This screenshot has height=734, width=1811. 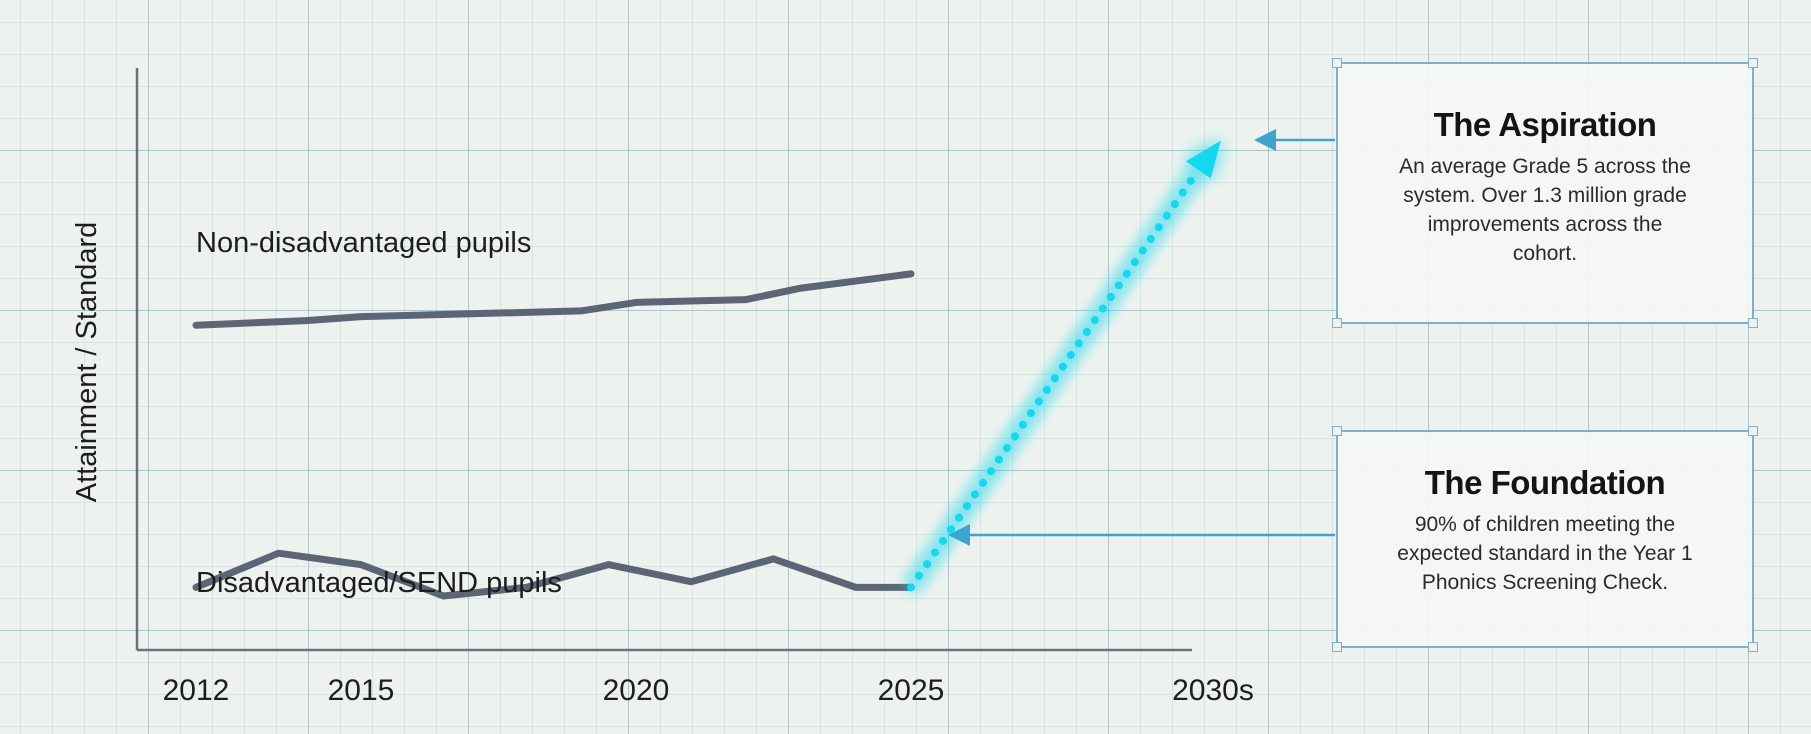 What do you see at coordinates (379, 583) in the screenshot?
I see `series-label-disadvantaged: Disadvantaged/SEND pupils` at bounding box center [379, 583].